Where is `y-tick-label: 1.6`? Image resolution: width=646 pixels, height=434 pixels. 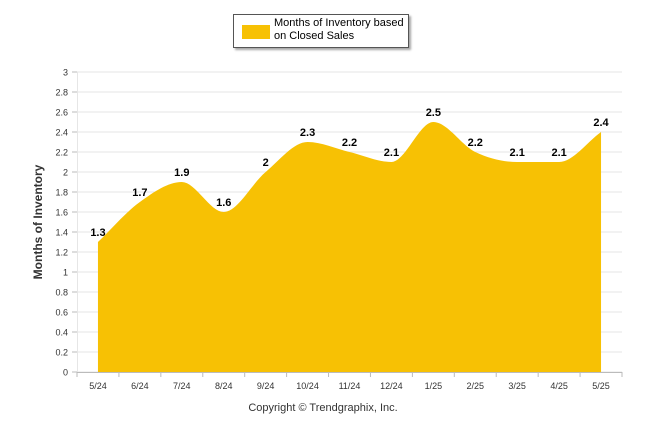
y-tick-label: 1.6 is located at coordinates (61, 213).